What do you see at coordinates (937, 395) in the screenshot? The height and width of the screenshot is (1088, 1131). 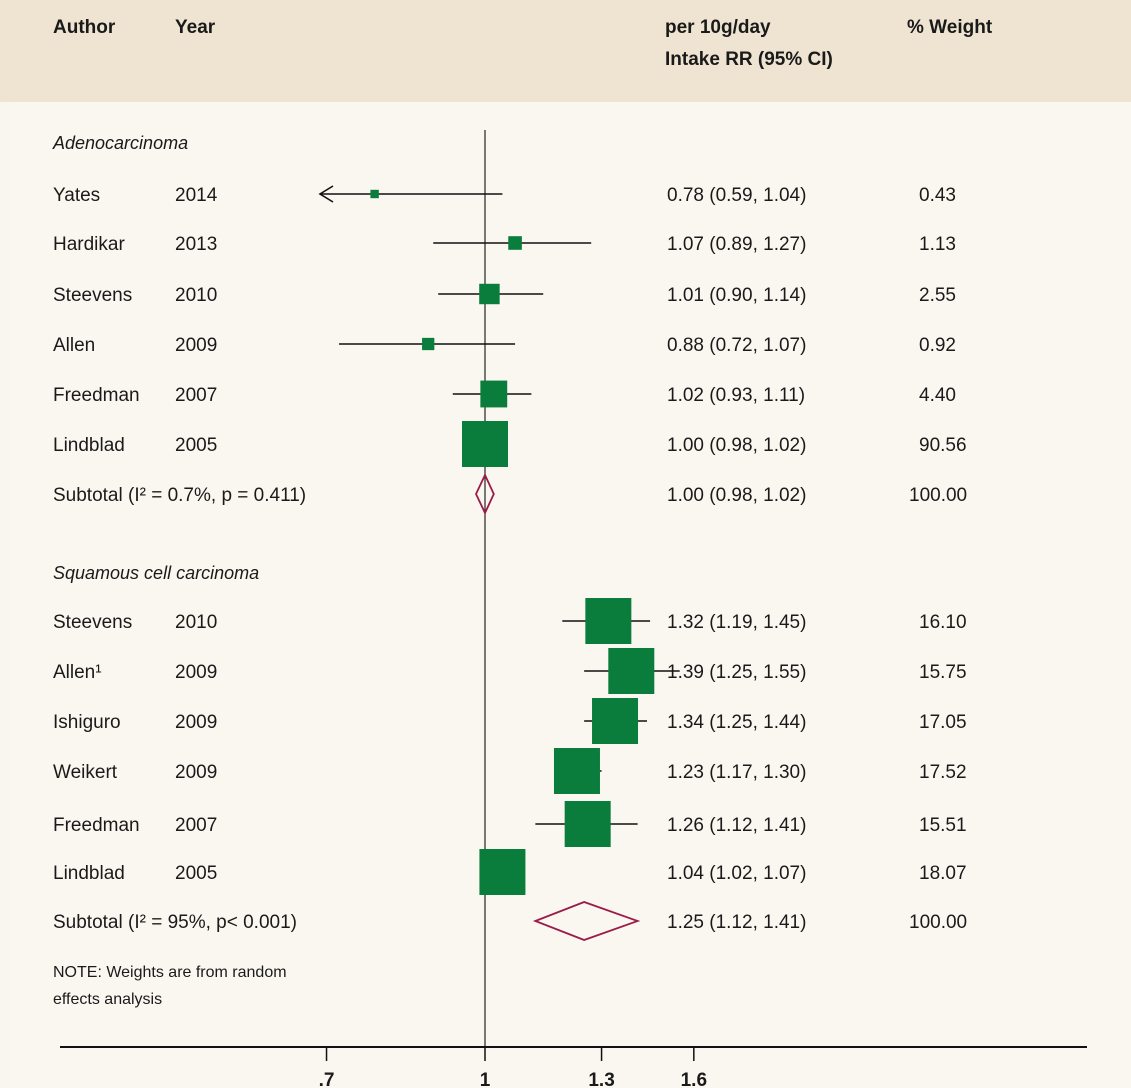 I see `study-weight: 4.40` at bounding box center [937, 395].